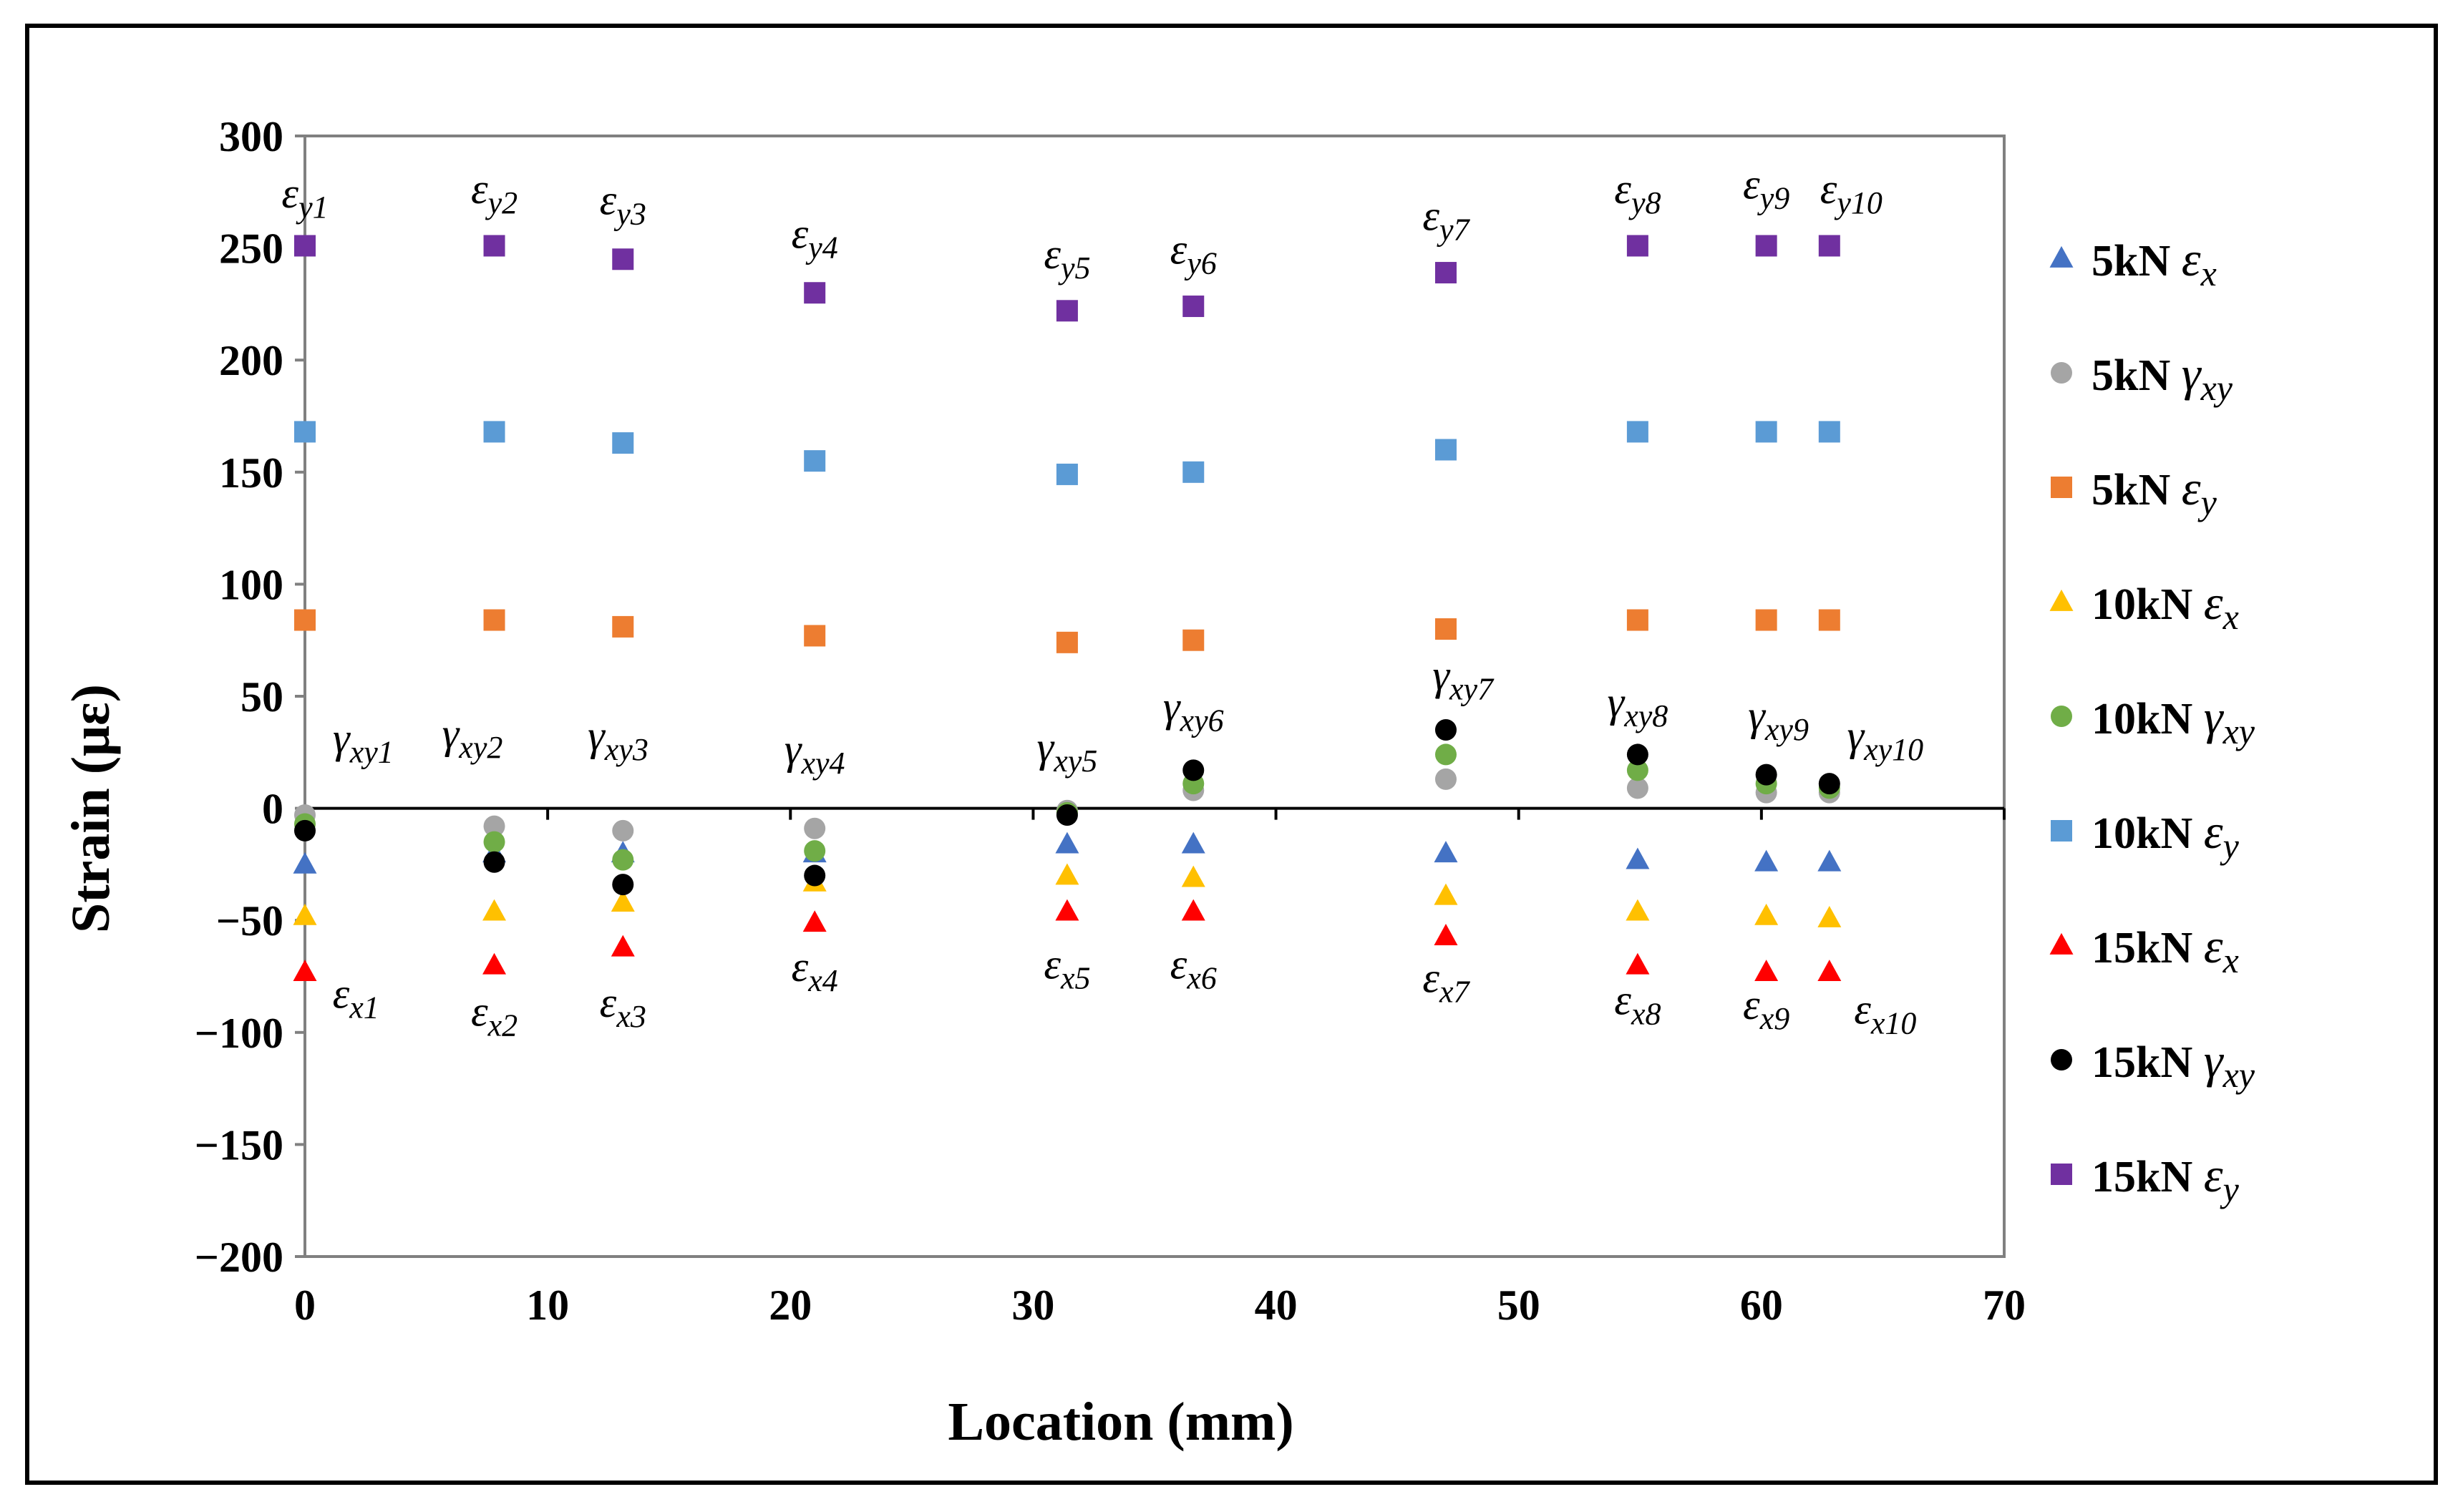 The width and height of the screenshot is (2463, 1512). Describe the element at coordinates (2173, 720) in the screenshot. I see `legend-label: 10kN γxy` at that location.